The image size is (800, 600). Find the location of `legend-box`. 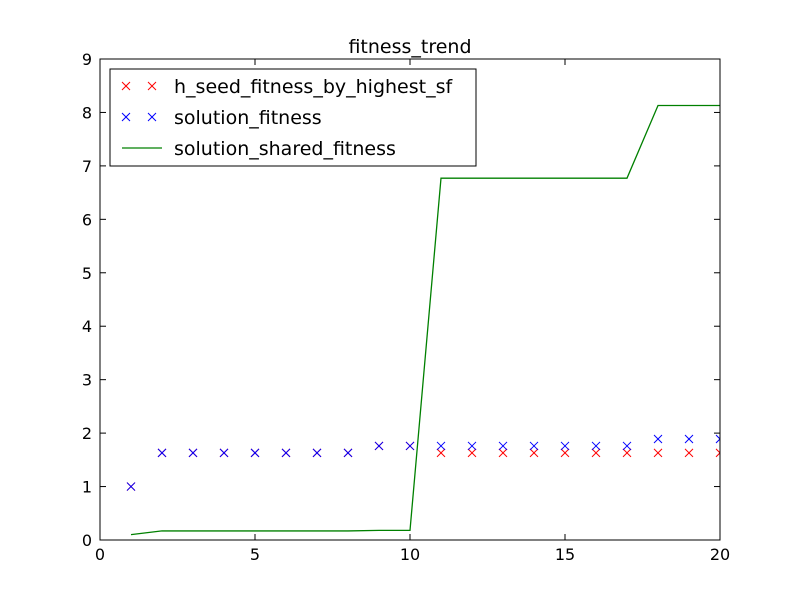

legend-box is located at coordinates (293, 117).